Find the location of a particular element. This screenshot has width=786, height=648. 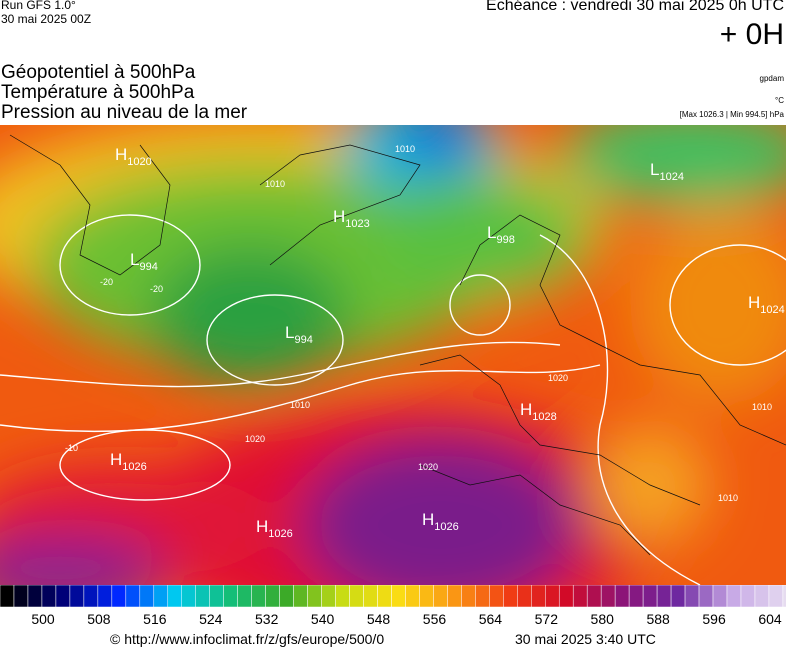

unit: gpdam is located at coordinates (771, 78).